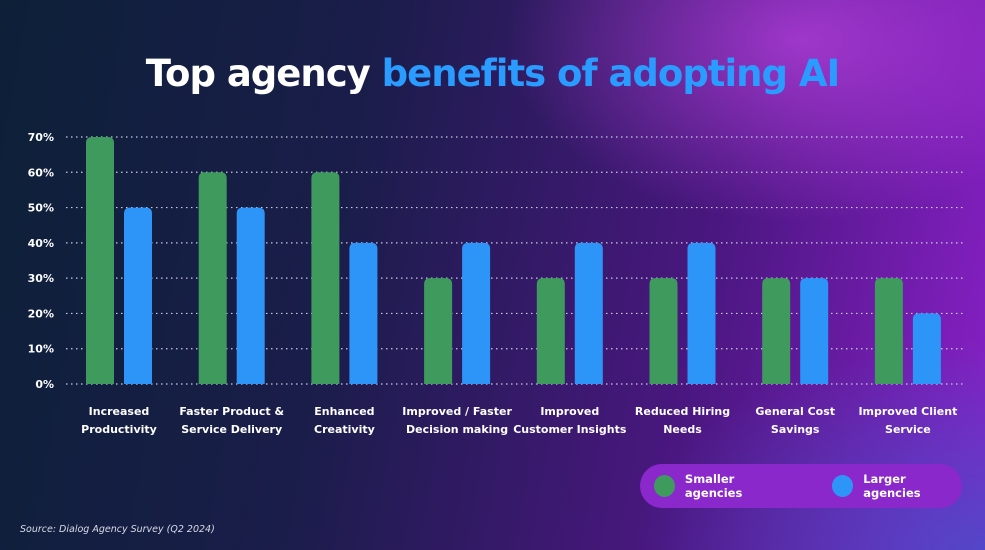  What do you see at coordinates (344, 429) in the screenshot?
I see `x-tick-label: Creativity` at bounding box center [344, 429].